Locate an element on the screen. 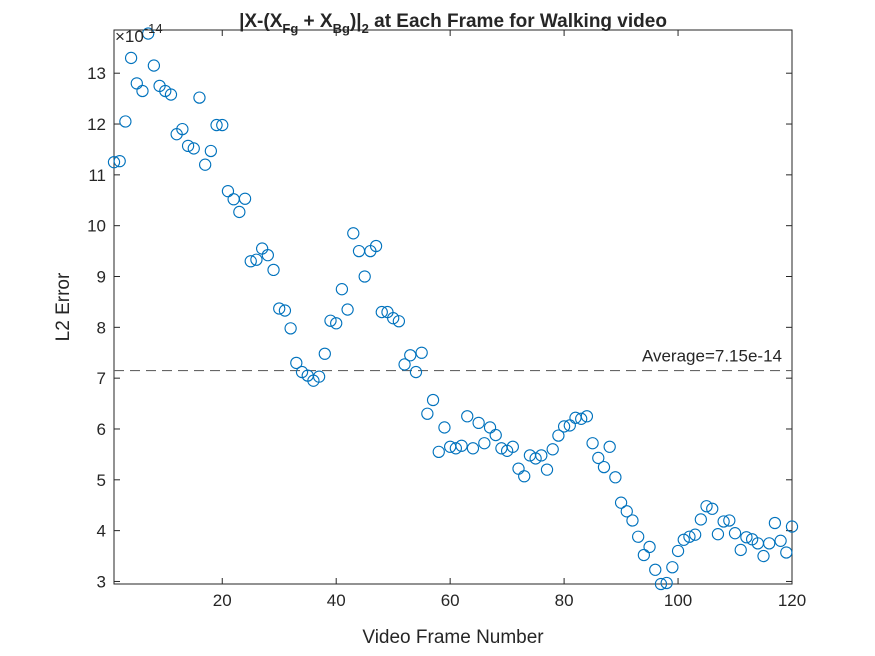  y-tick-label: 4 is located at coordinates (101, 531).